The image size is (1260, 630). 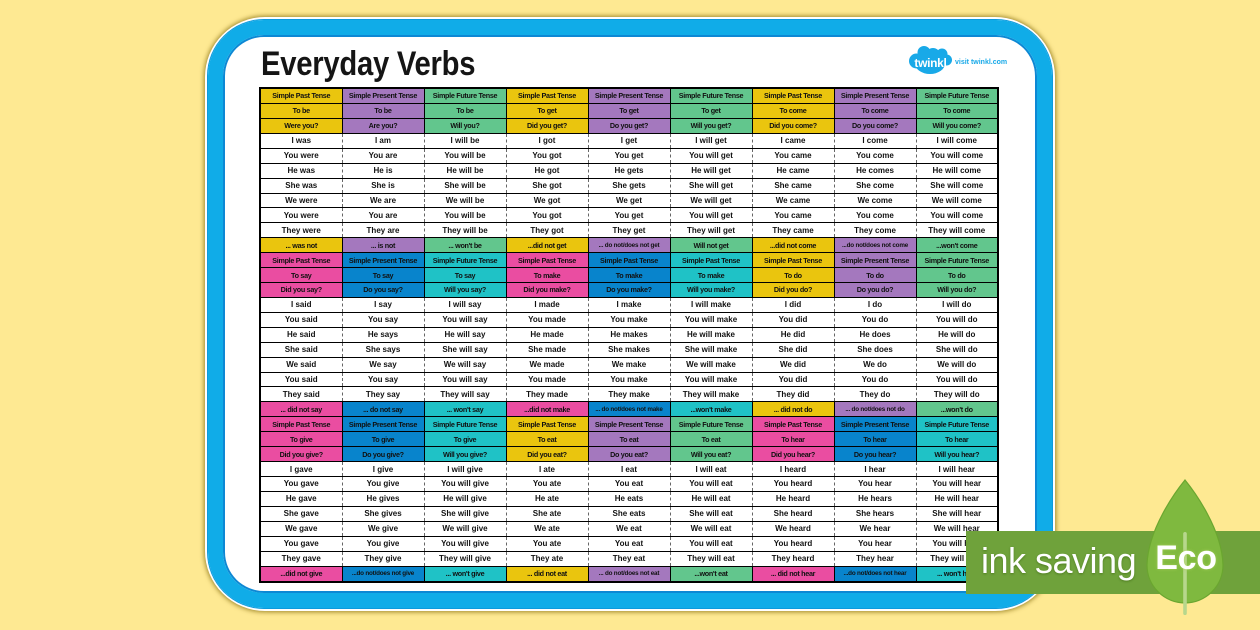 I want to click on svg-text: twinkl, so click(x=930, y=63).